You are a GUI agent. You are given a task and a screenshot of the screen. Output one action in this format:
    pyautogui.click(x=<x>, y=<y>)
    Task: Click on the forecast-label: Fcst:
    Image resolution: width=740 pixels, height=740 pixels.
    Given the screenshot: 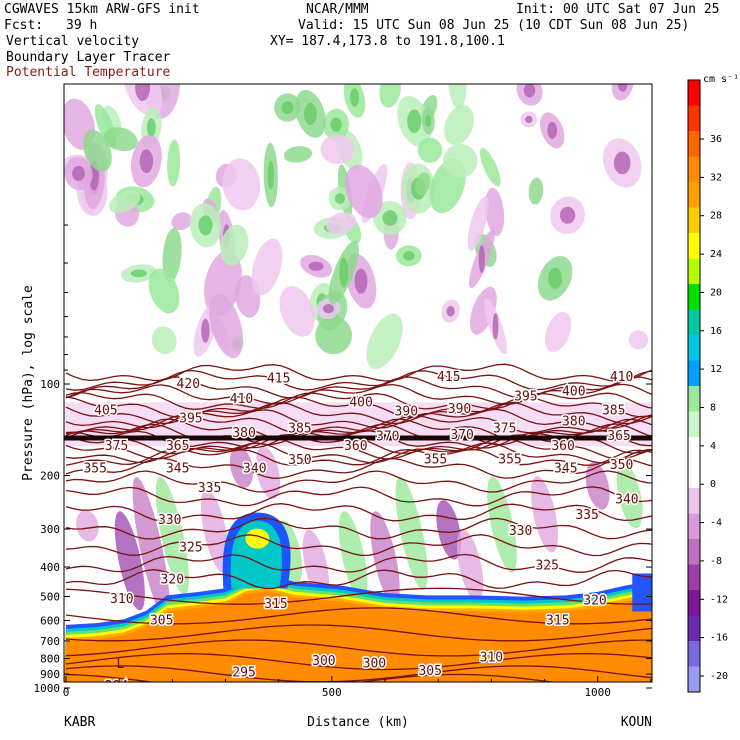 What is the action you would take?
    pyautogui.click(x=24, y=25)
    